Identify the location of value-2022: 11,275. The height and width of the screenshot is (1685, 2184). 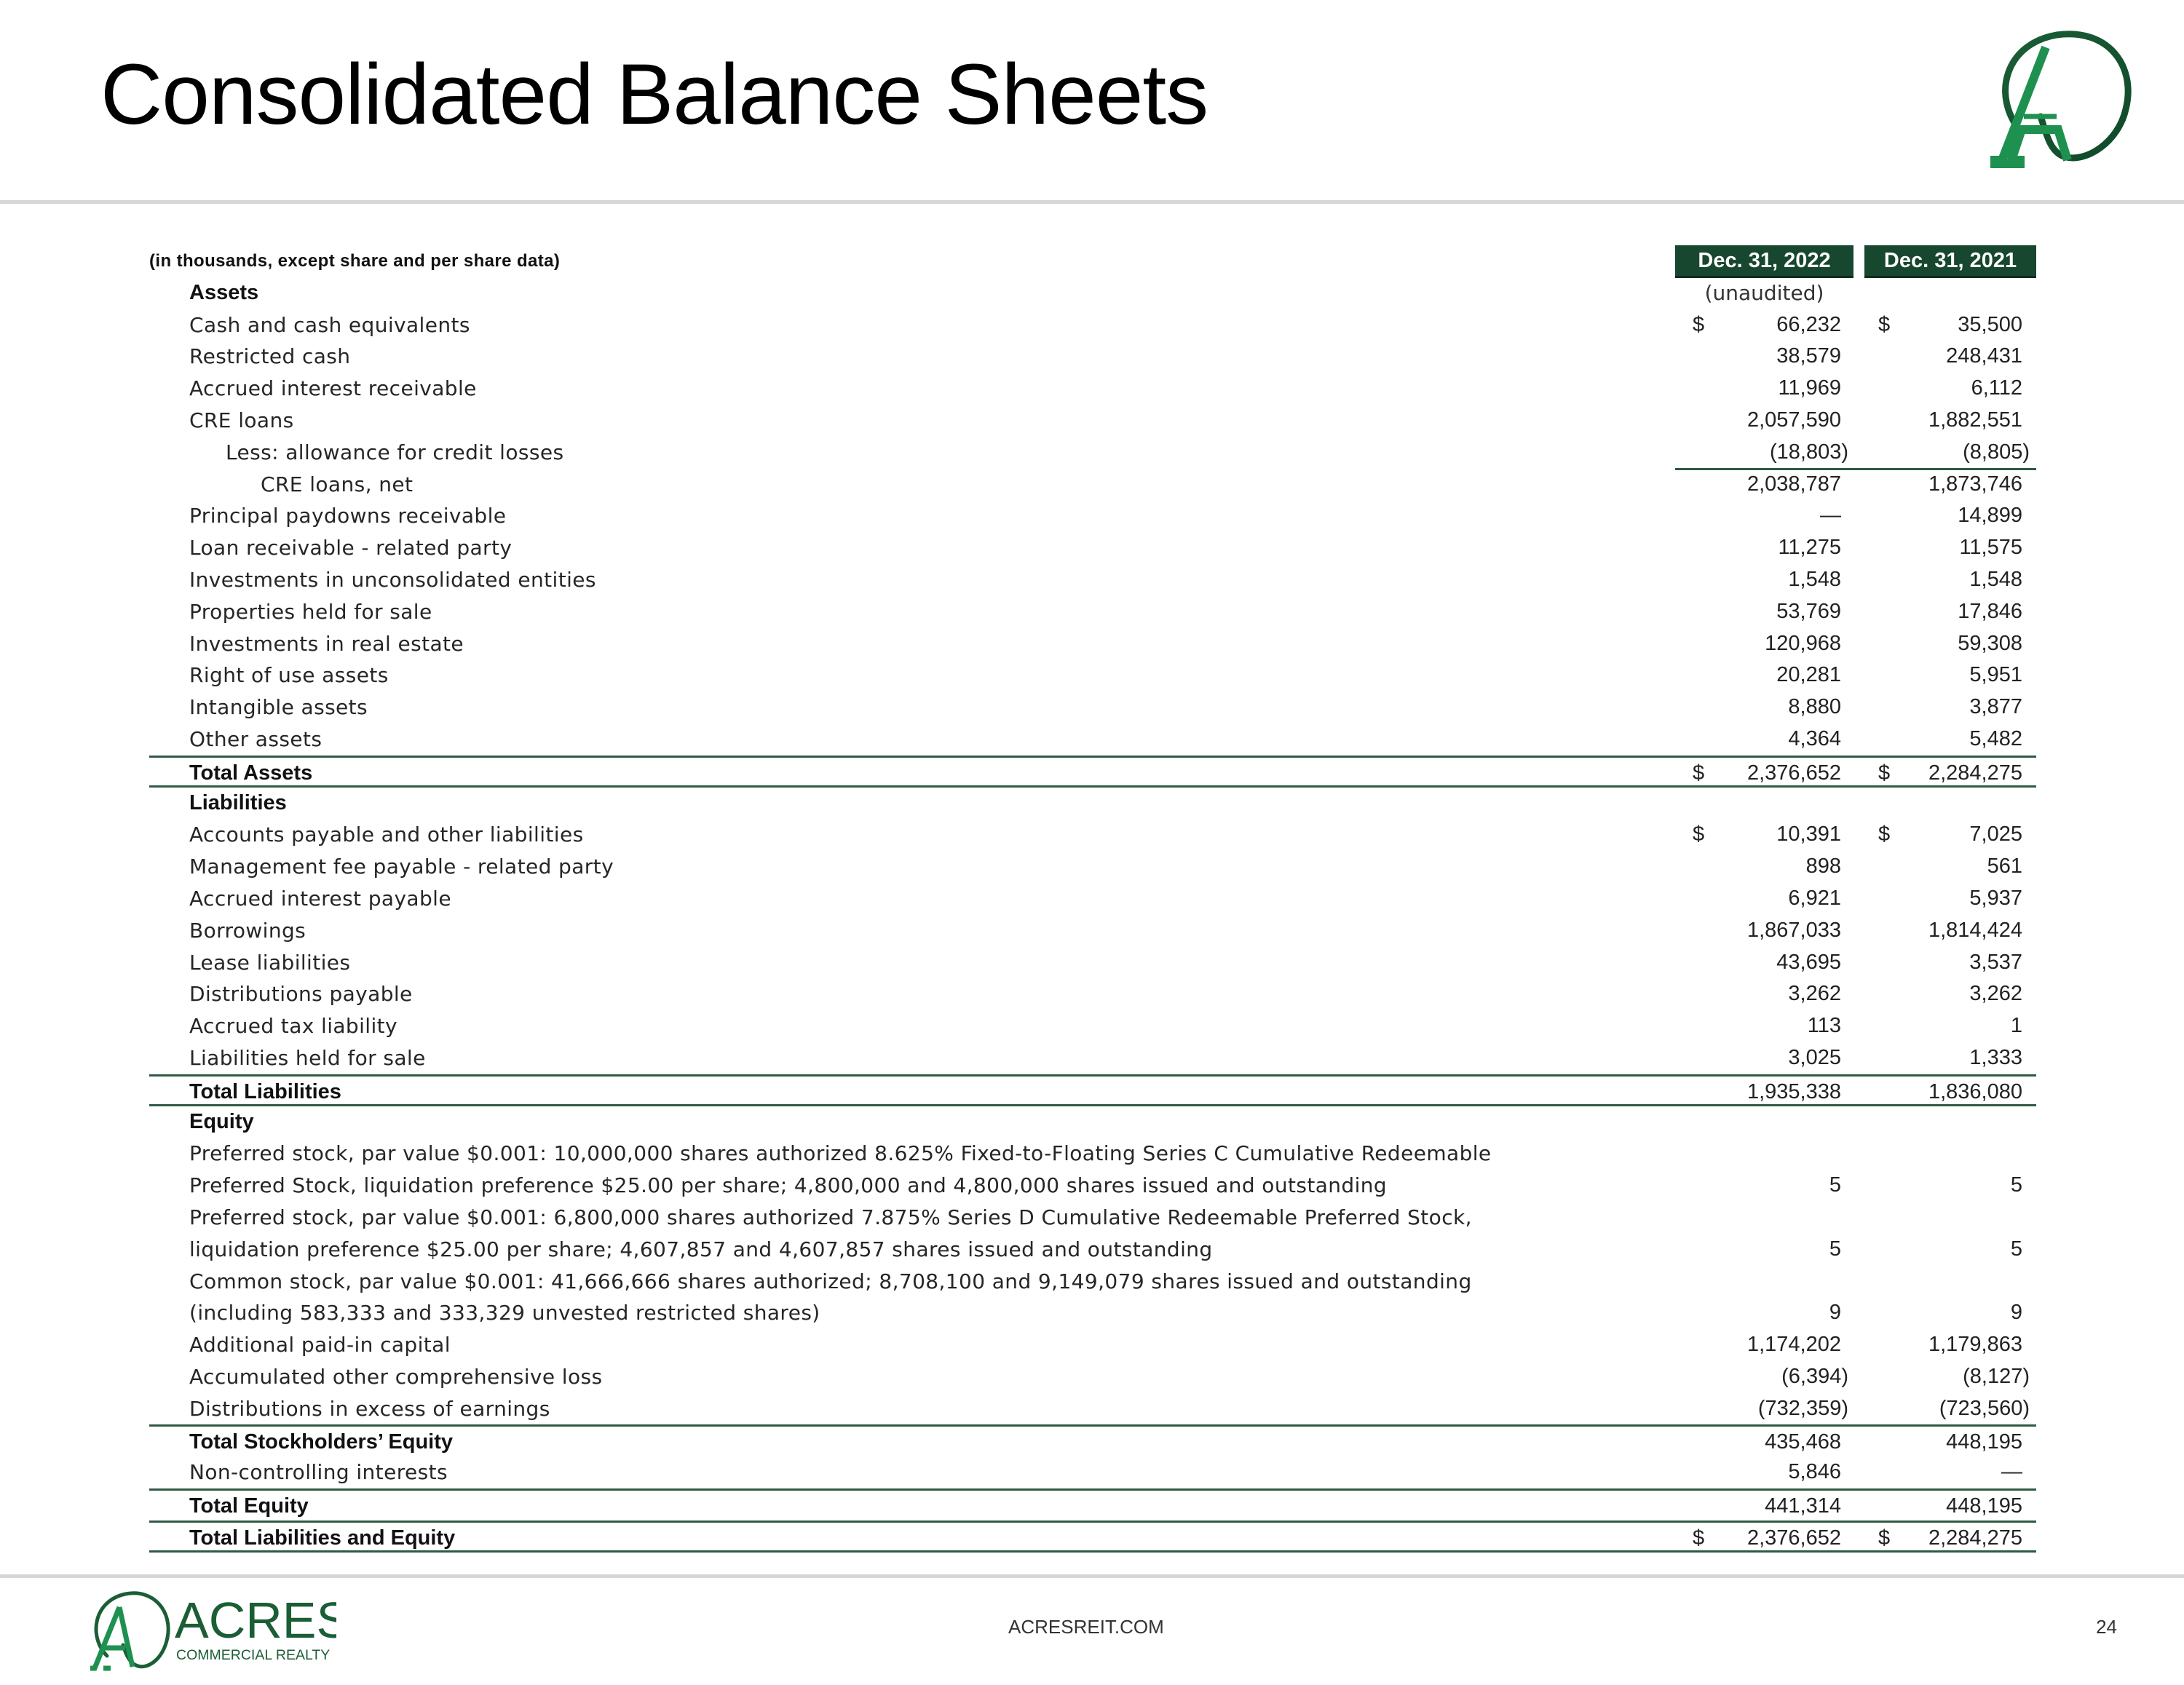
(1809, 548).